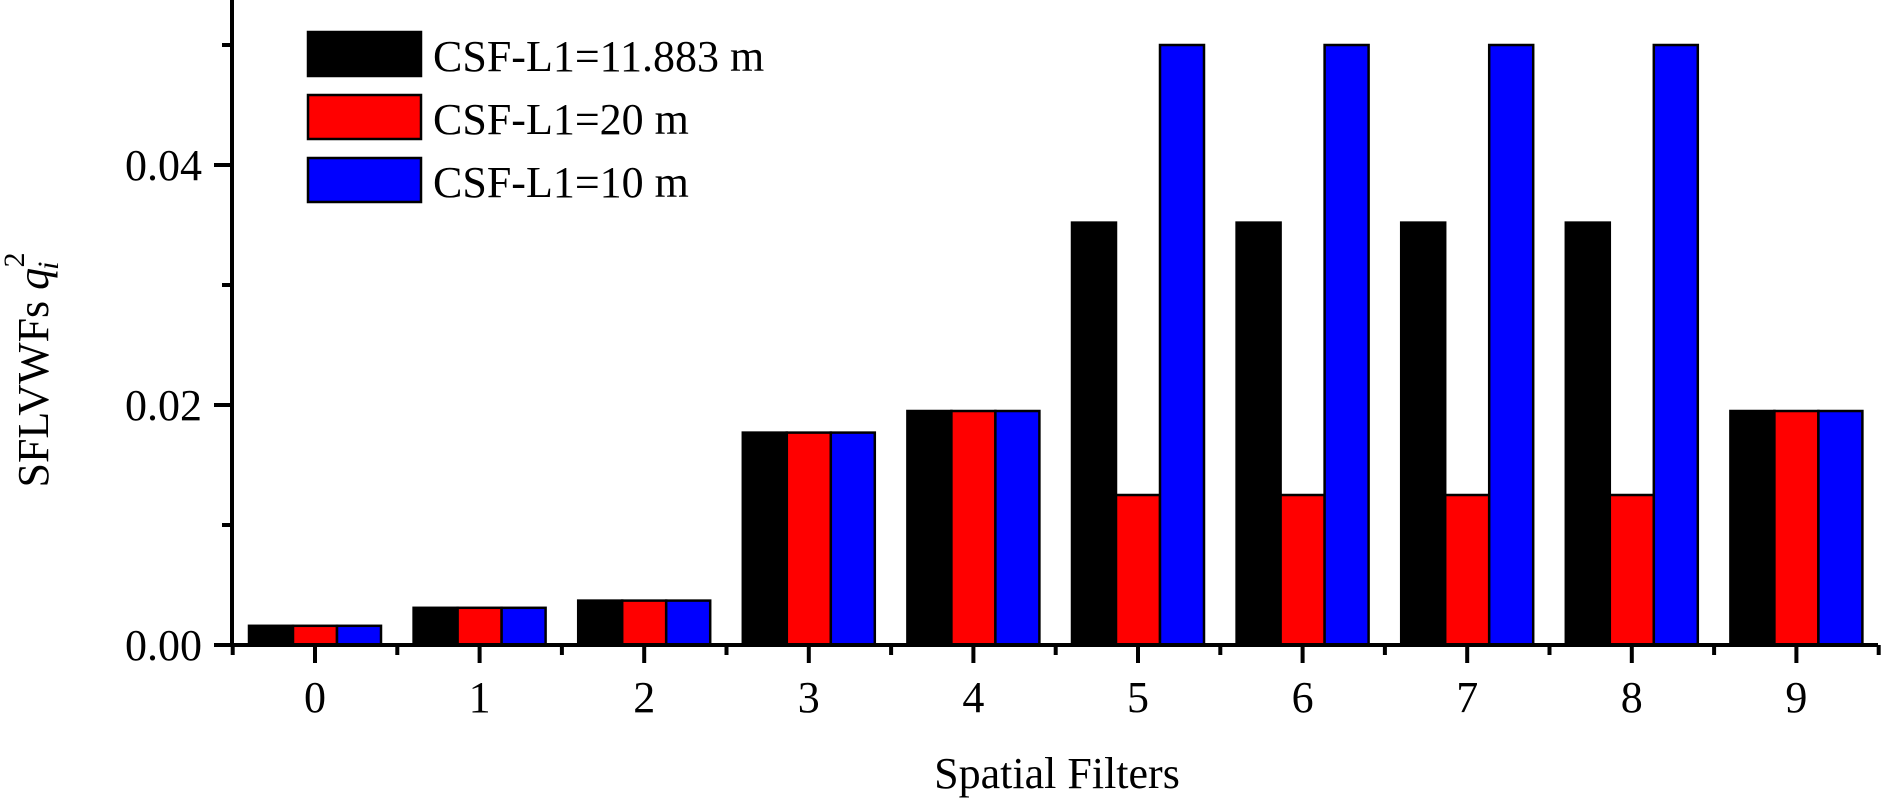  I want to click on x-tick-label: 0, so click(315, 697).